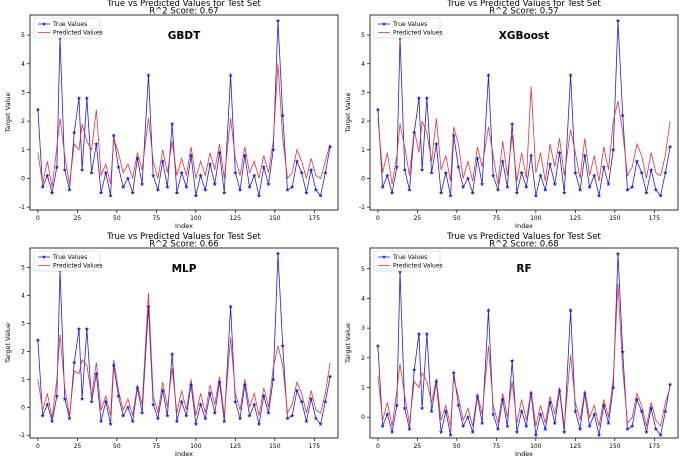 This screenshot has height=460, width=685. What do you see at coordinates (418, 33) in the screenshot?
I see `legend-pred-label: Predicted Values` at bounding box center [418, 33].